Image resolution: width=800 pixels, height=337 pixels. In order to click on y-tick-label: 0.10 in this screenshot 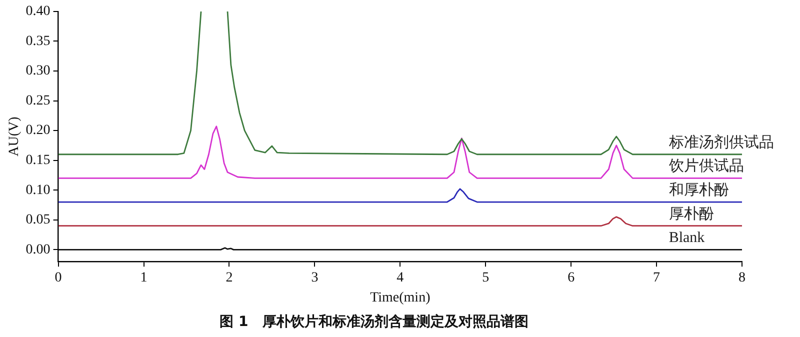, I will do `click(38, 190)`.